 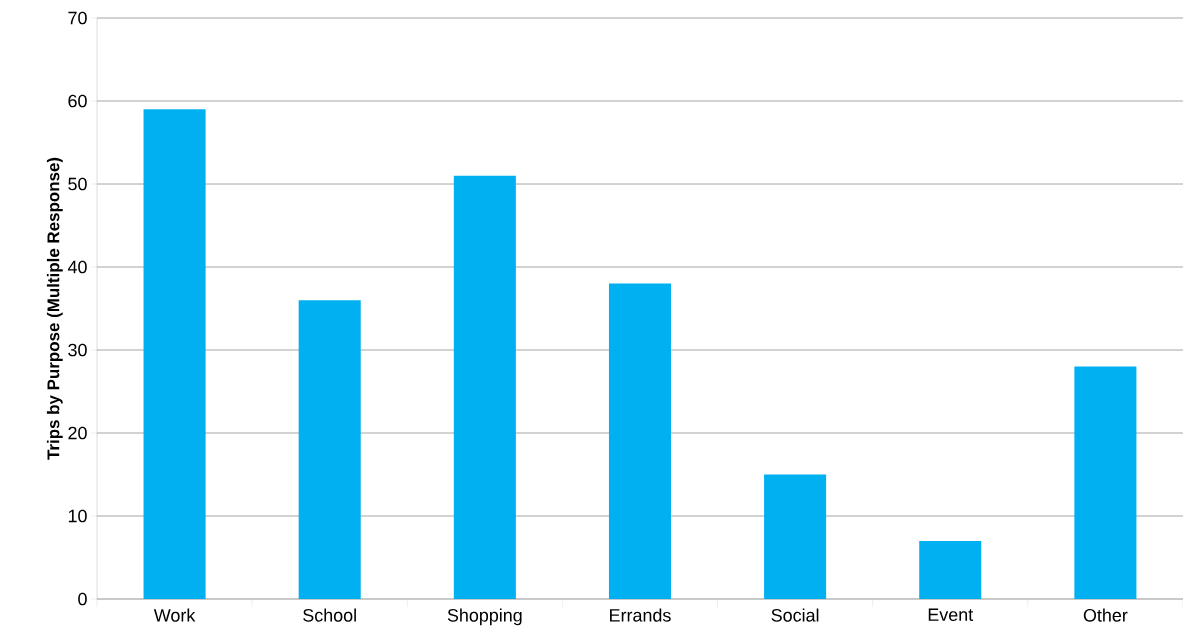 What do you see at coordinates (77, 101) in the screenshot?
I see `y-tick-label: 60` at bounding box center [77, 101].